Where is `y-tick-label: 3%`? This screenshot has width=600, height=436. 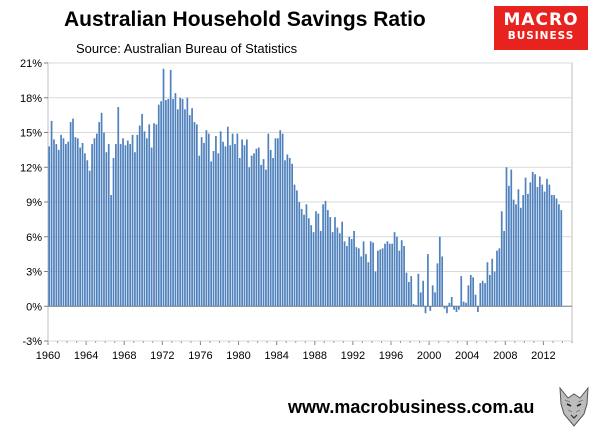
y-tick-label: 3% is located at coordinates (34, 273).